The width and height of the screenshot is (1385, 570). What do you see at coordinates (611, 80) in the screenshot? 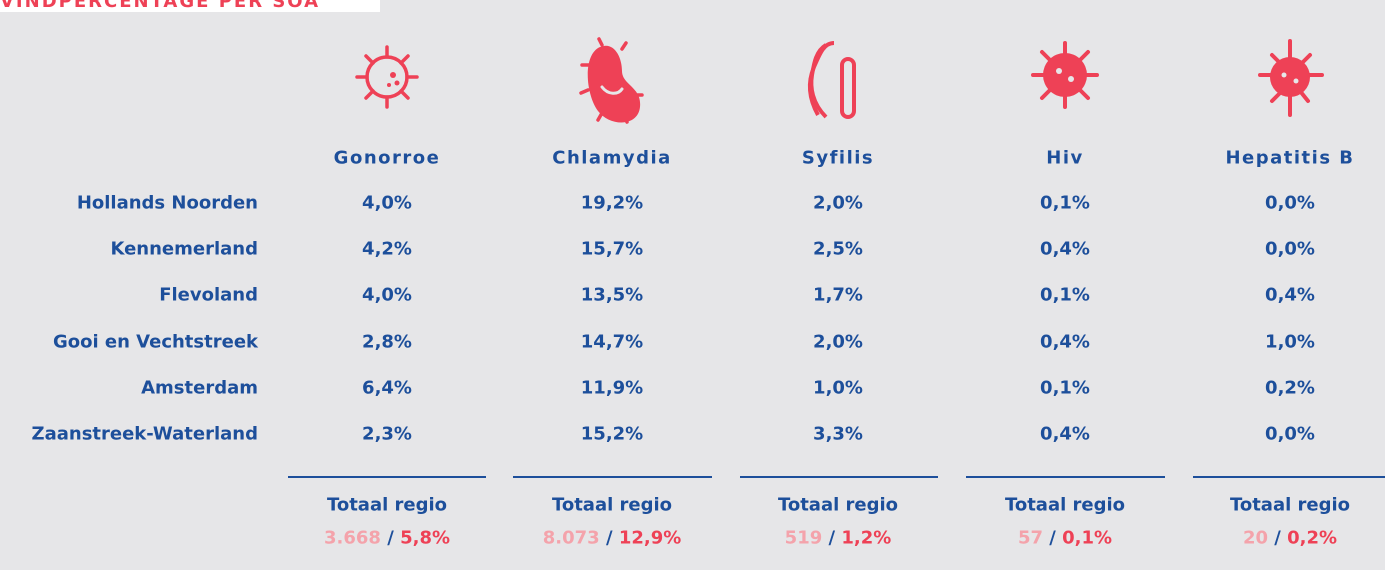
I see `icon-chlamydia` at bounding box center [611, 80].